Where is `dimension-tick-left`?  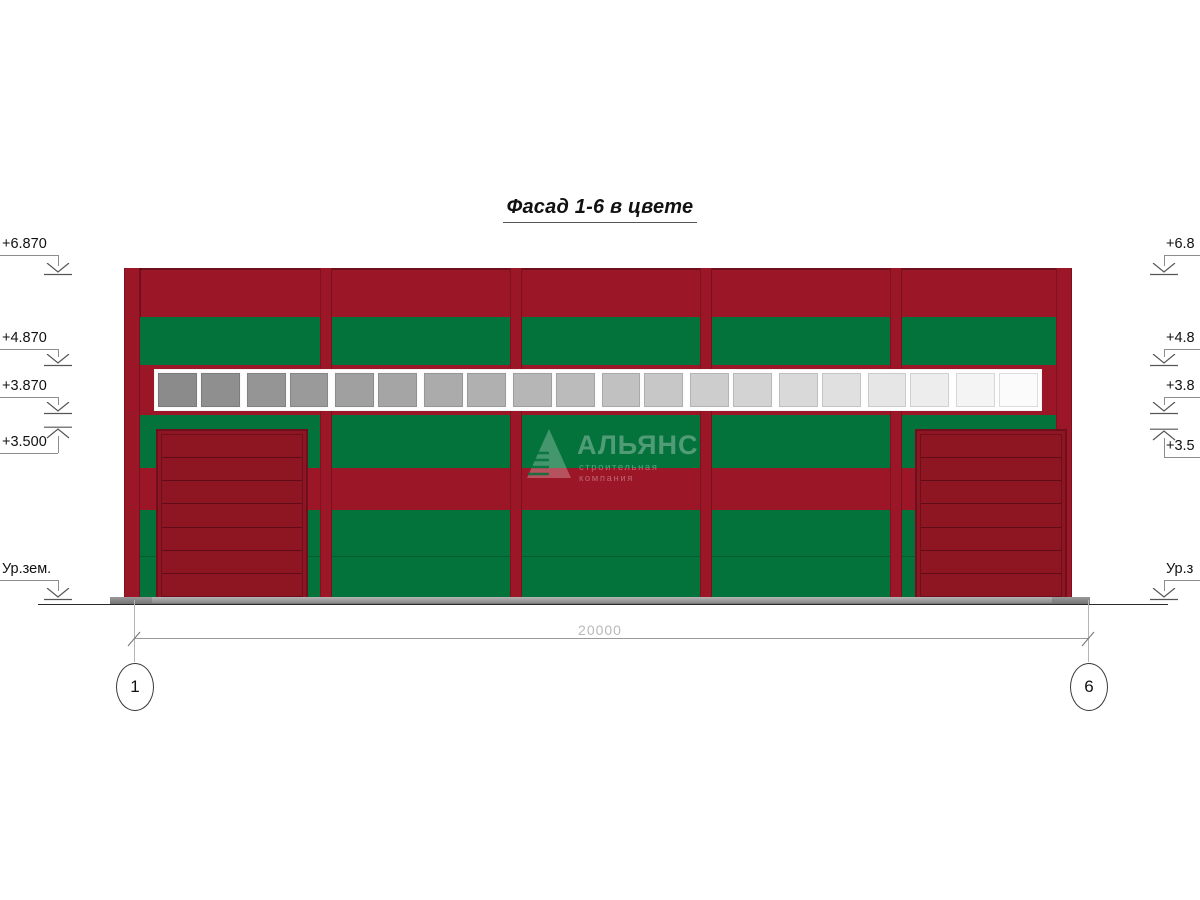
dimension-tick-left is located at coordinates (134, 639).